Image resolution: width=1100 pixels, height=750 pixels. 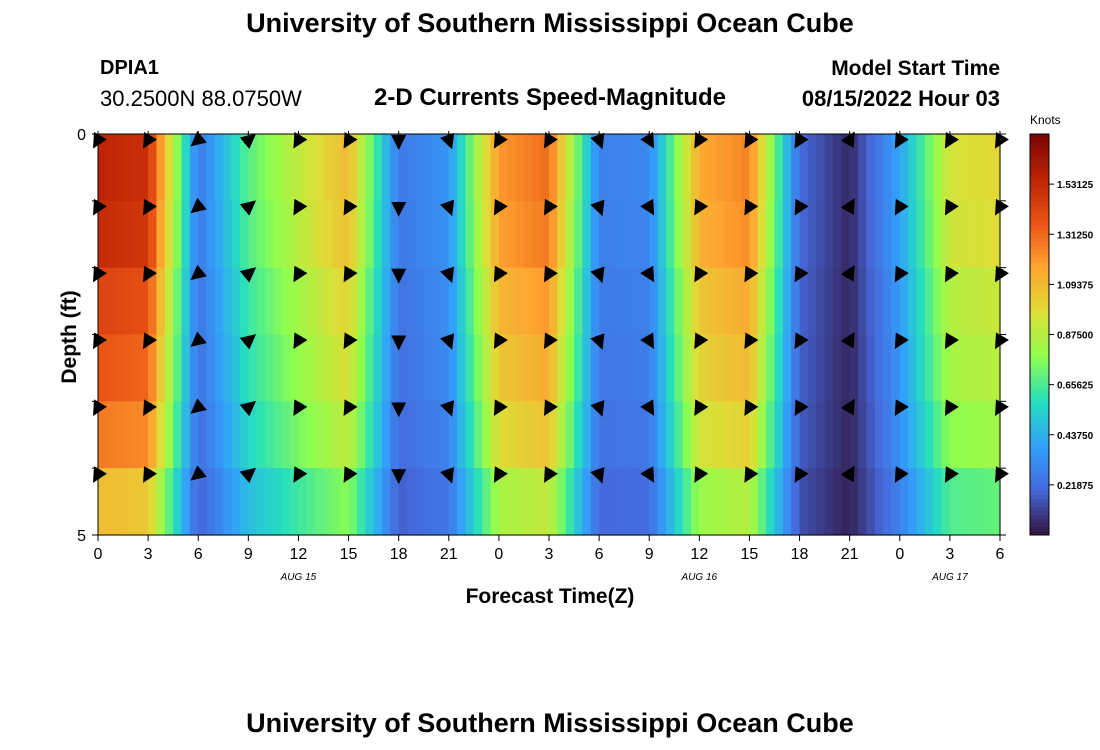 I want to click on y-tick-label: 5, so click(x=81, y=536).